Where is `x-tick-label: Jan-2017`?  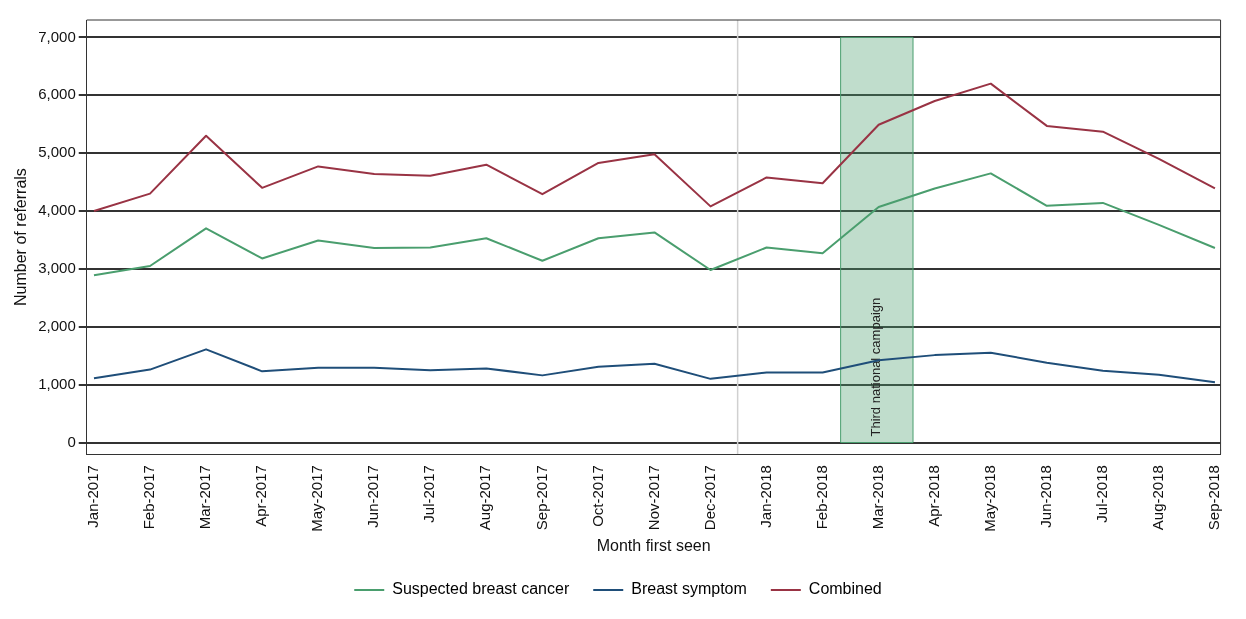 x-tick-label: Jan-2017 is located at coordinates (93, 496).